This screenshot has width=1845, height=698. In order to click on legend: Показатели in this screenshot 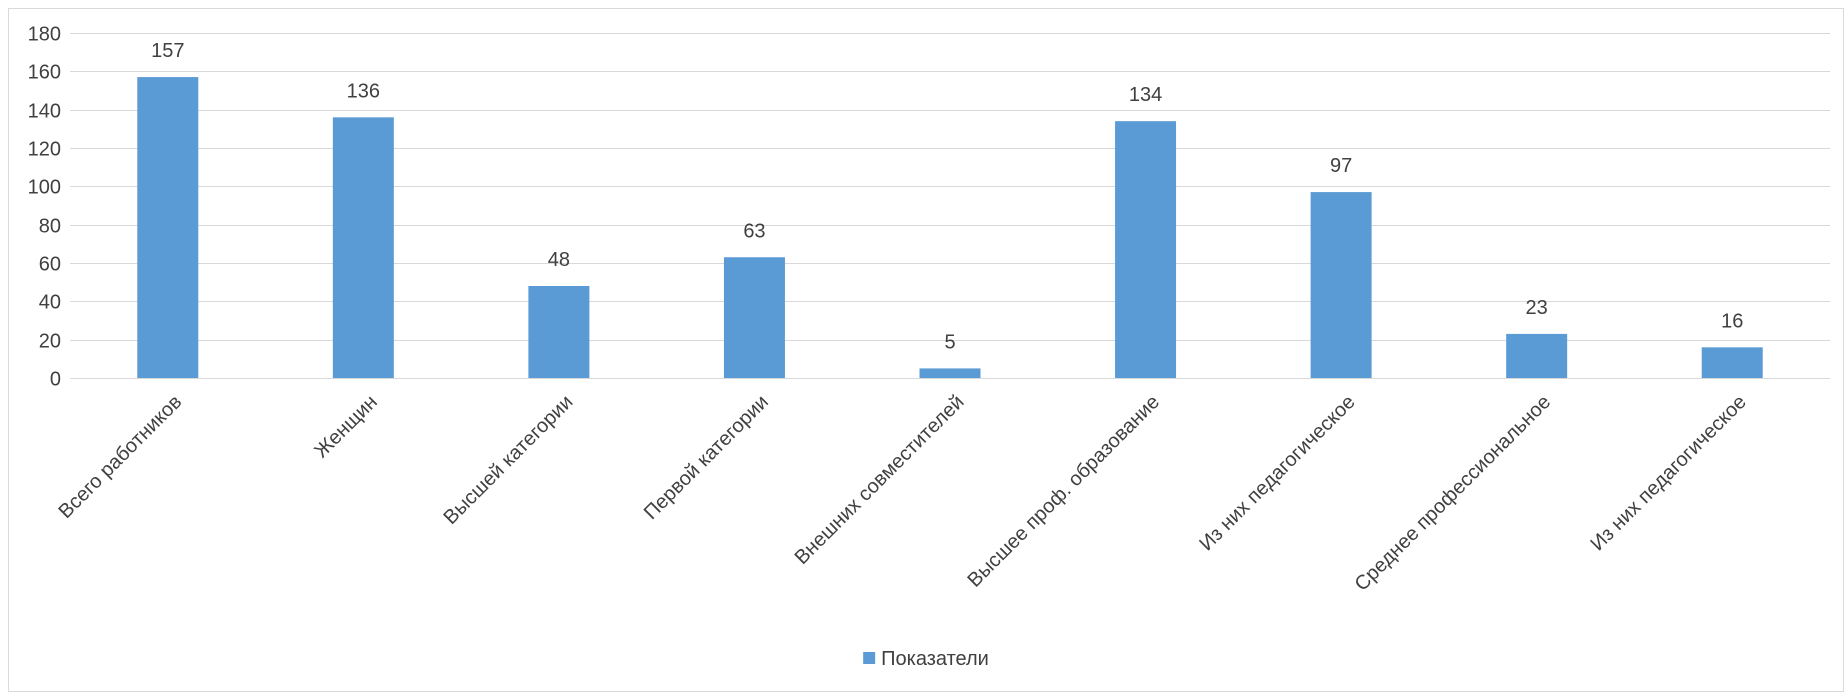, I will do `click(926, 659)`.